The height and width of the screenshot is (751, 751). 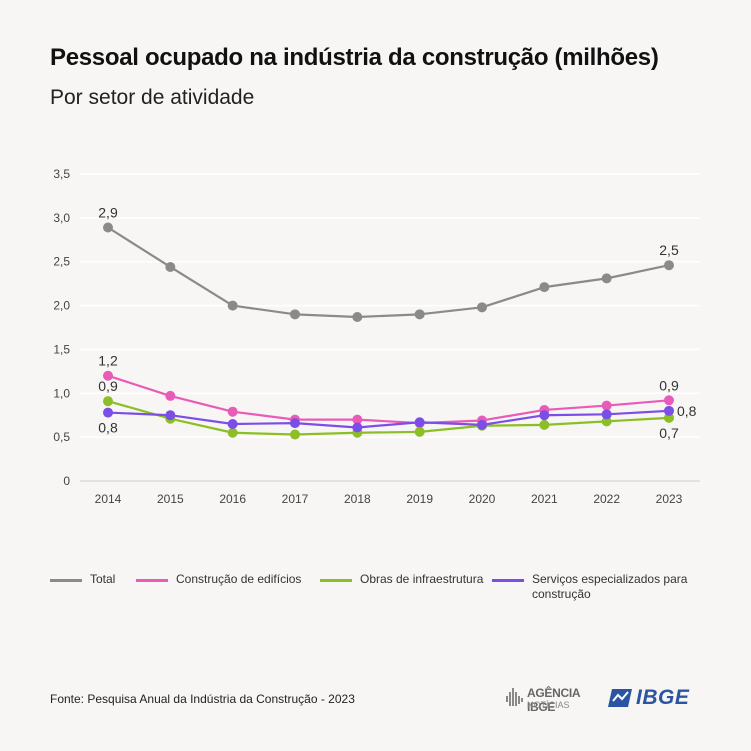 What do you see at coordinates (108, 213) in the screenshot?
I see `data-label: 2,9` at bounding box center [108, 213].